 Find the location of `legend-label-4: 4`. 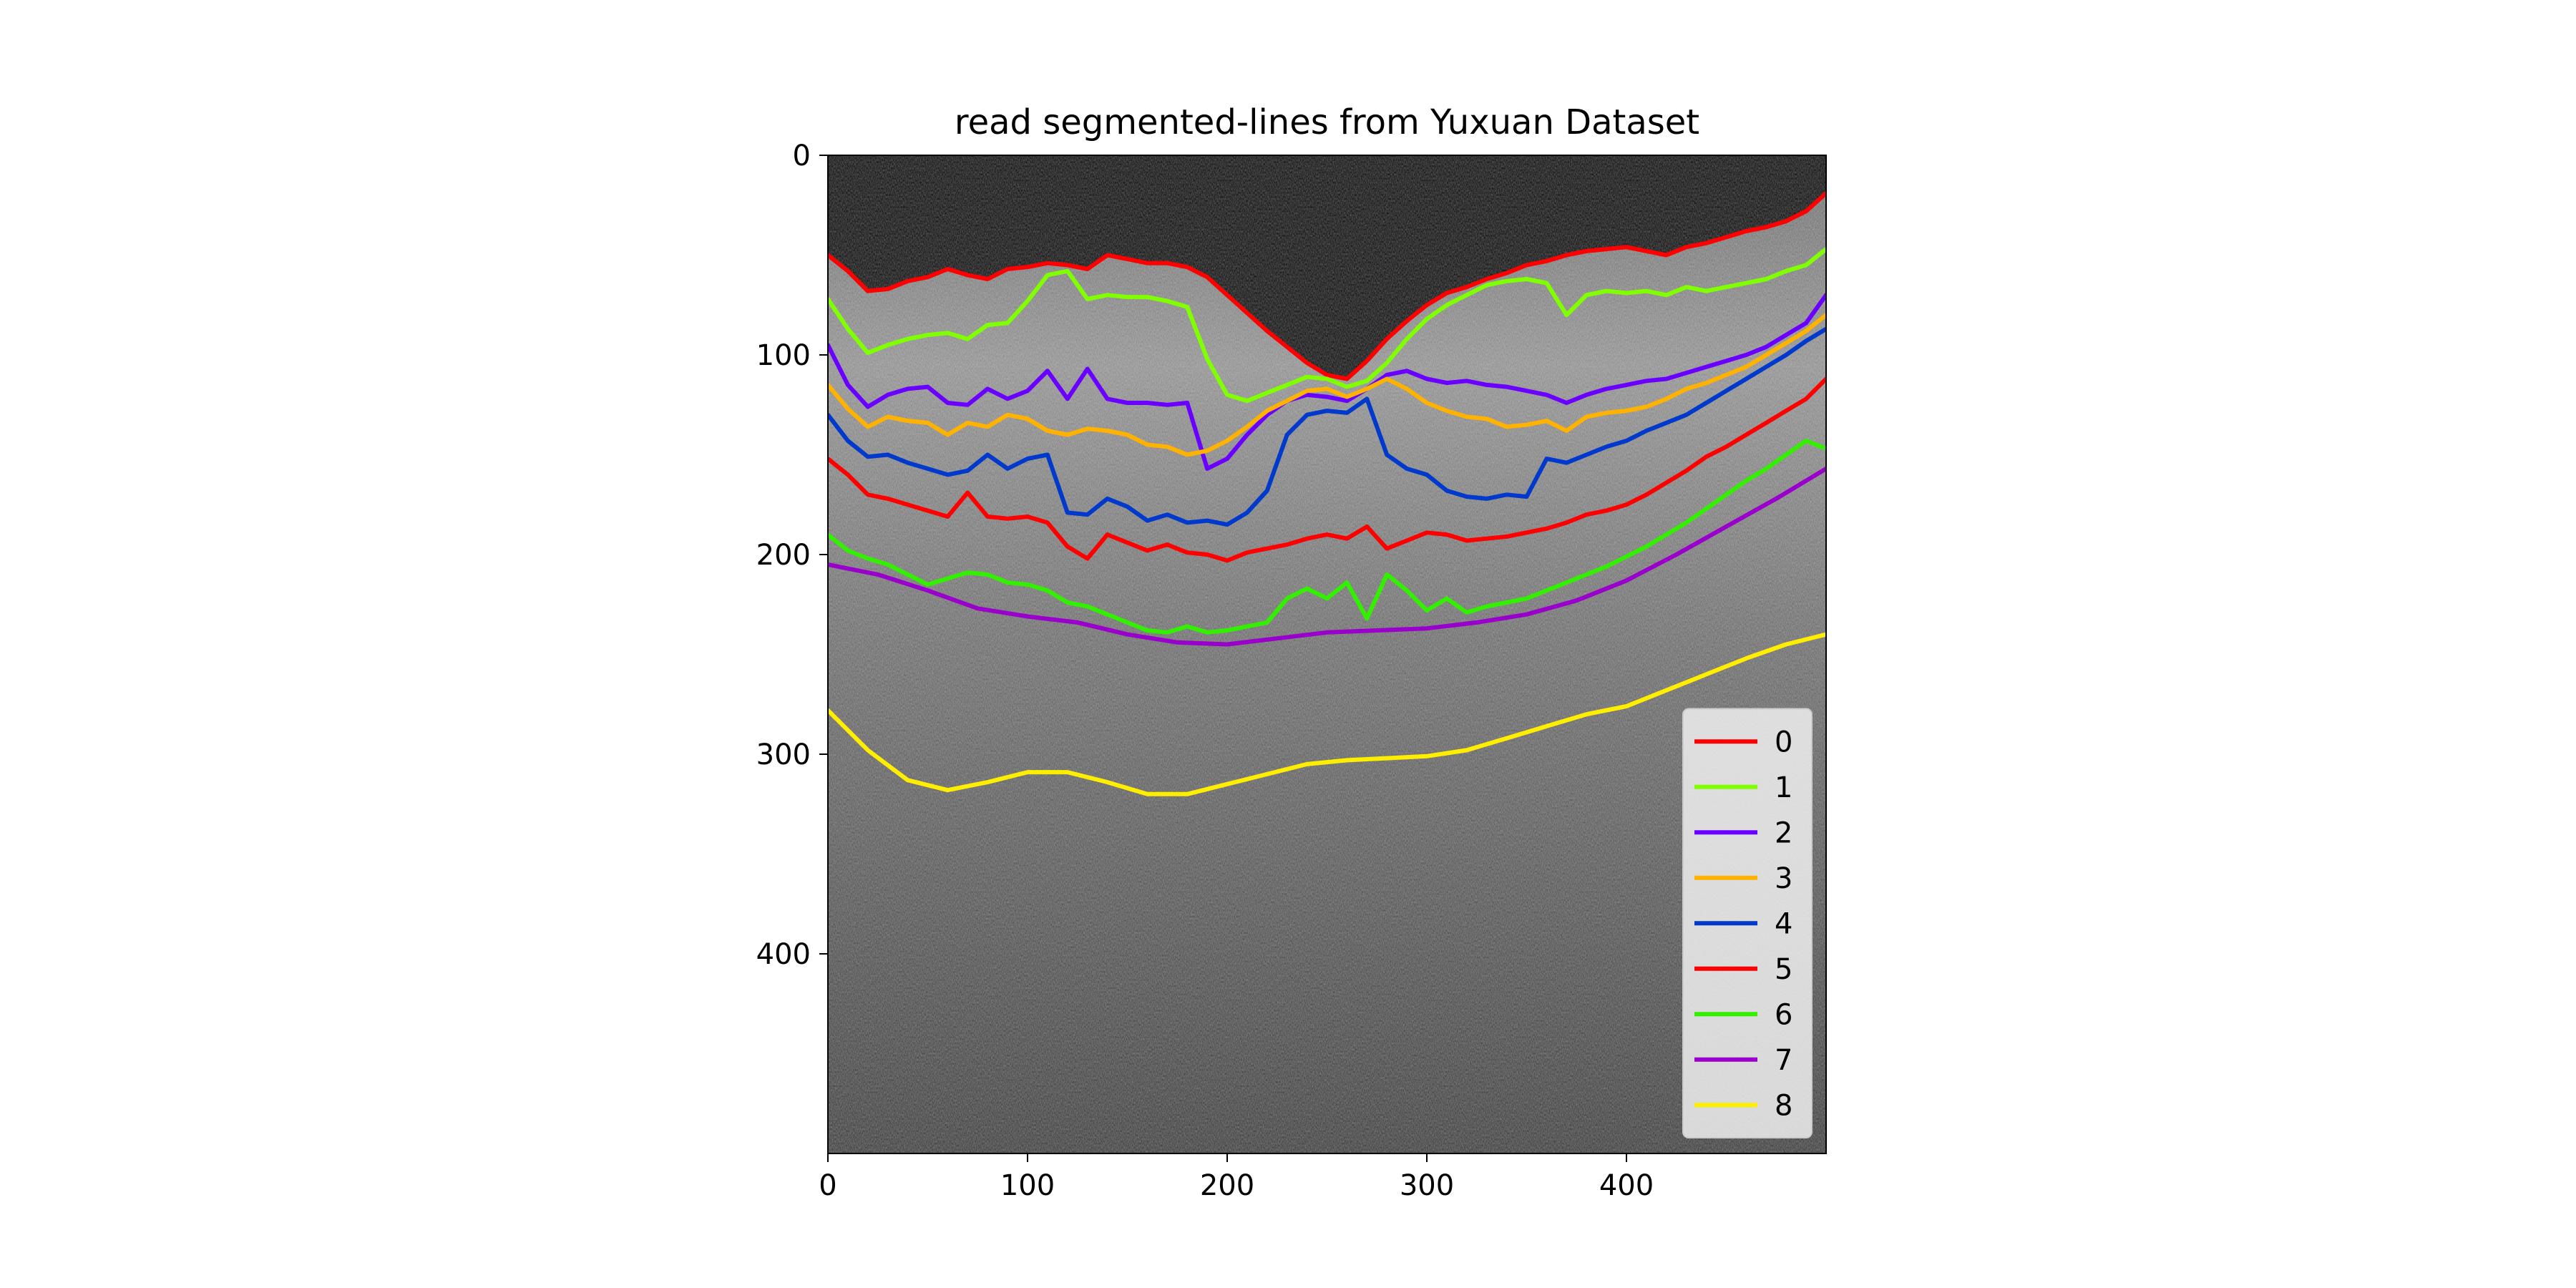

legend-label-4: 4 is located at coordinates (1783, 923).